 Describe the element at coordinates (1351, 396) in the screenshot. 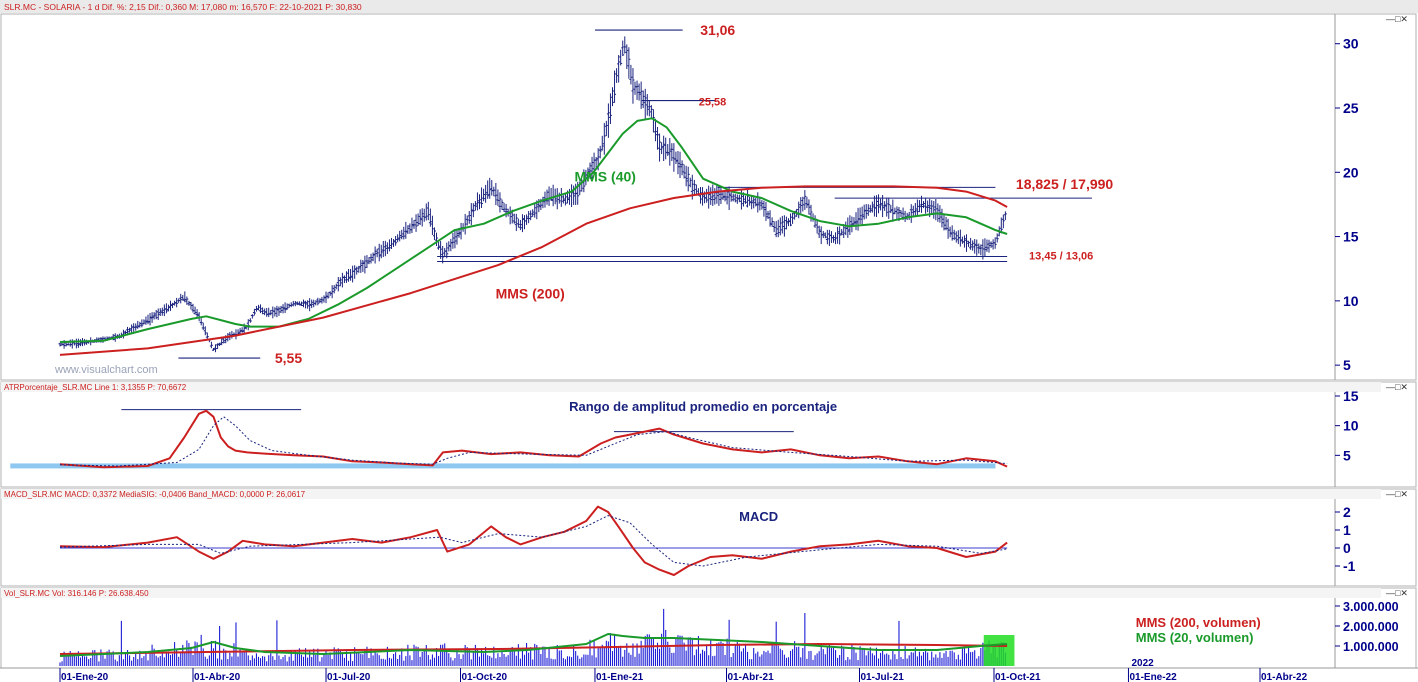

I see `y-tick-label-atr: 15` at that location.